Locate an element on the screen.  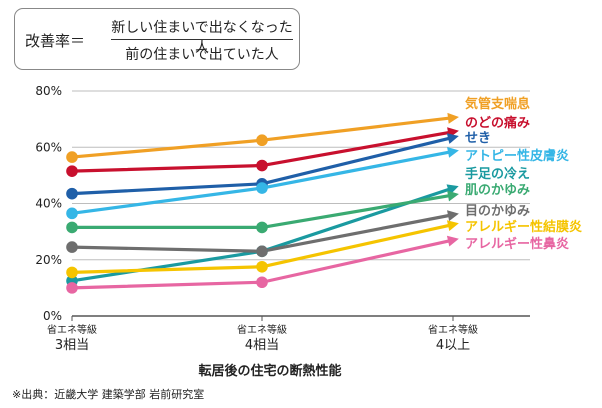
series-label: アトピー性皮膚炎 is located at coordinates (517, 156).